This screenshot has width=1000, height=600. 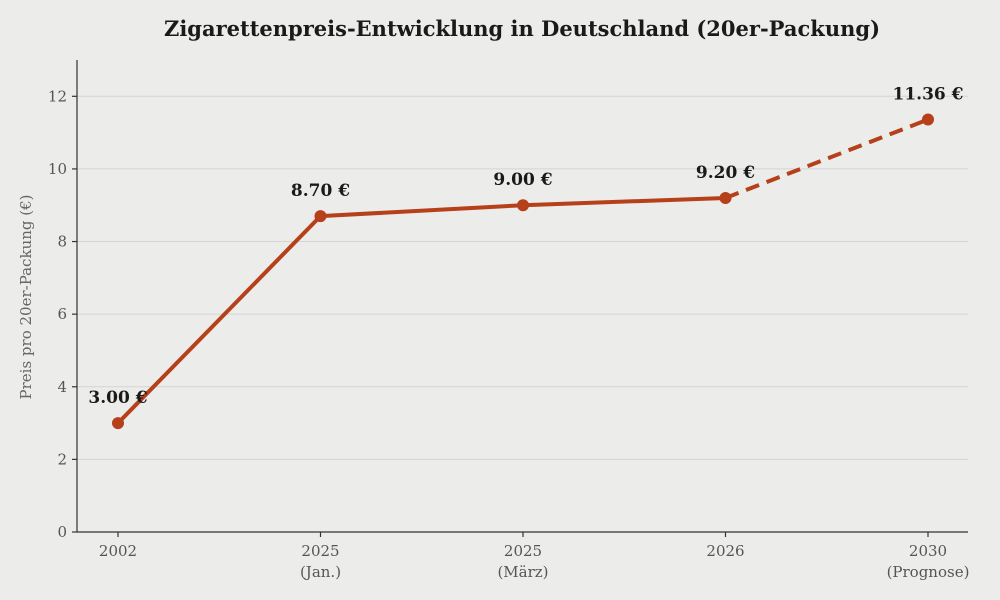 I want to click on y-tick-label: 4, so click(x=62, y=387).